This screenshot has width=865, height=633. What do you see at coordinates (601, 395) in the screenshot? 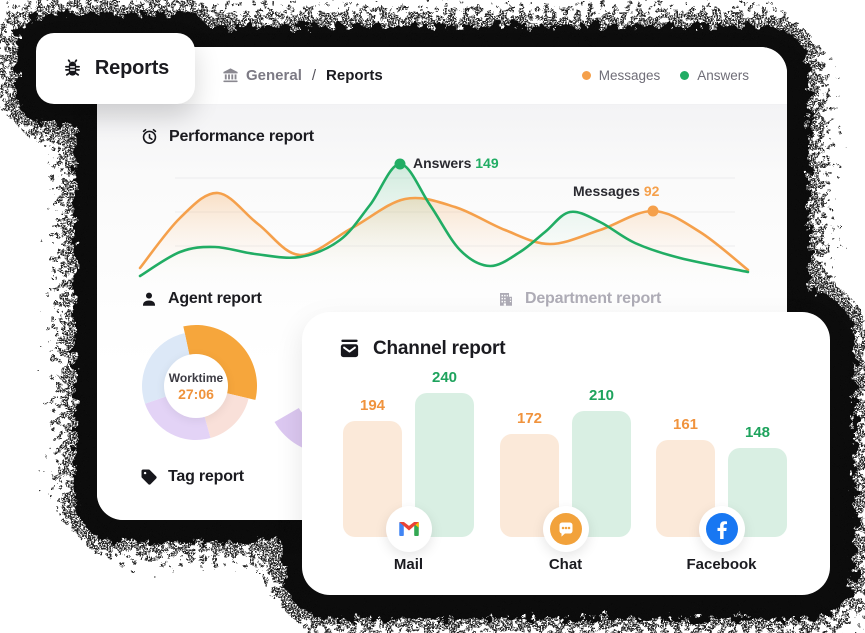
I see `answers-value-label: 210` at bounding box center [601, 395].